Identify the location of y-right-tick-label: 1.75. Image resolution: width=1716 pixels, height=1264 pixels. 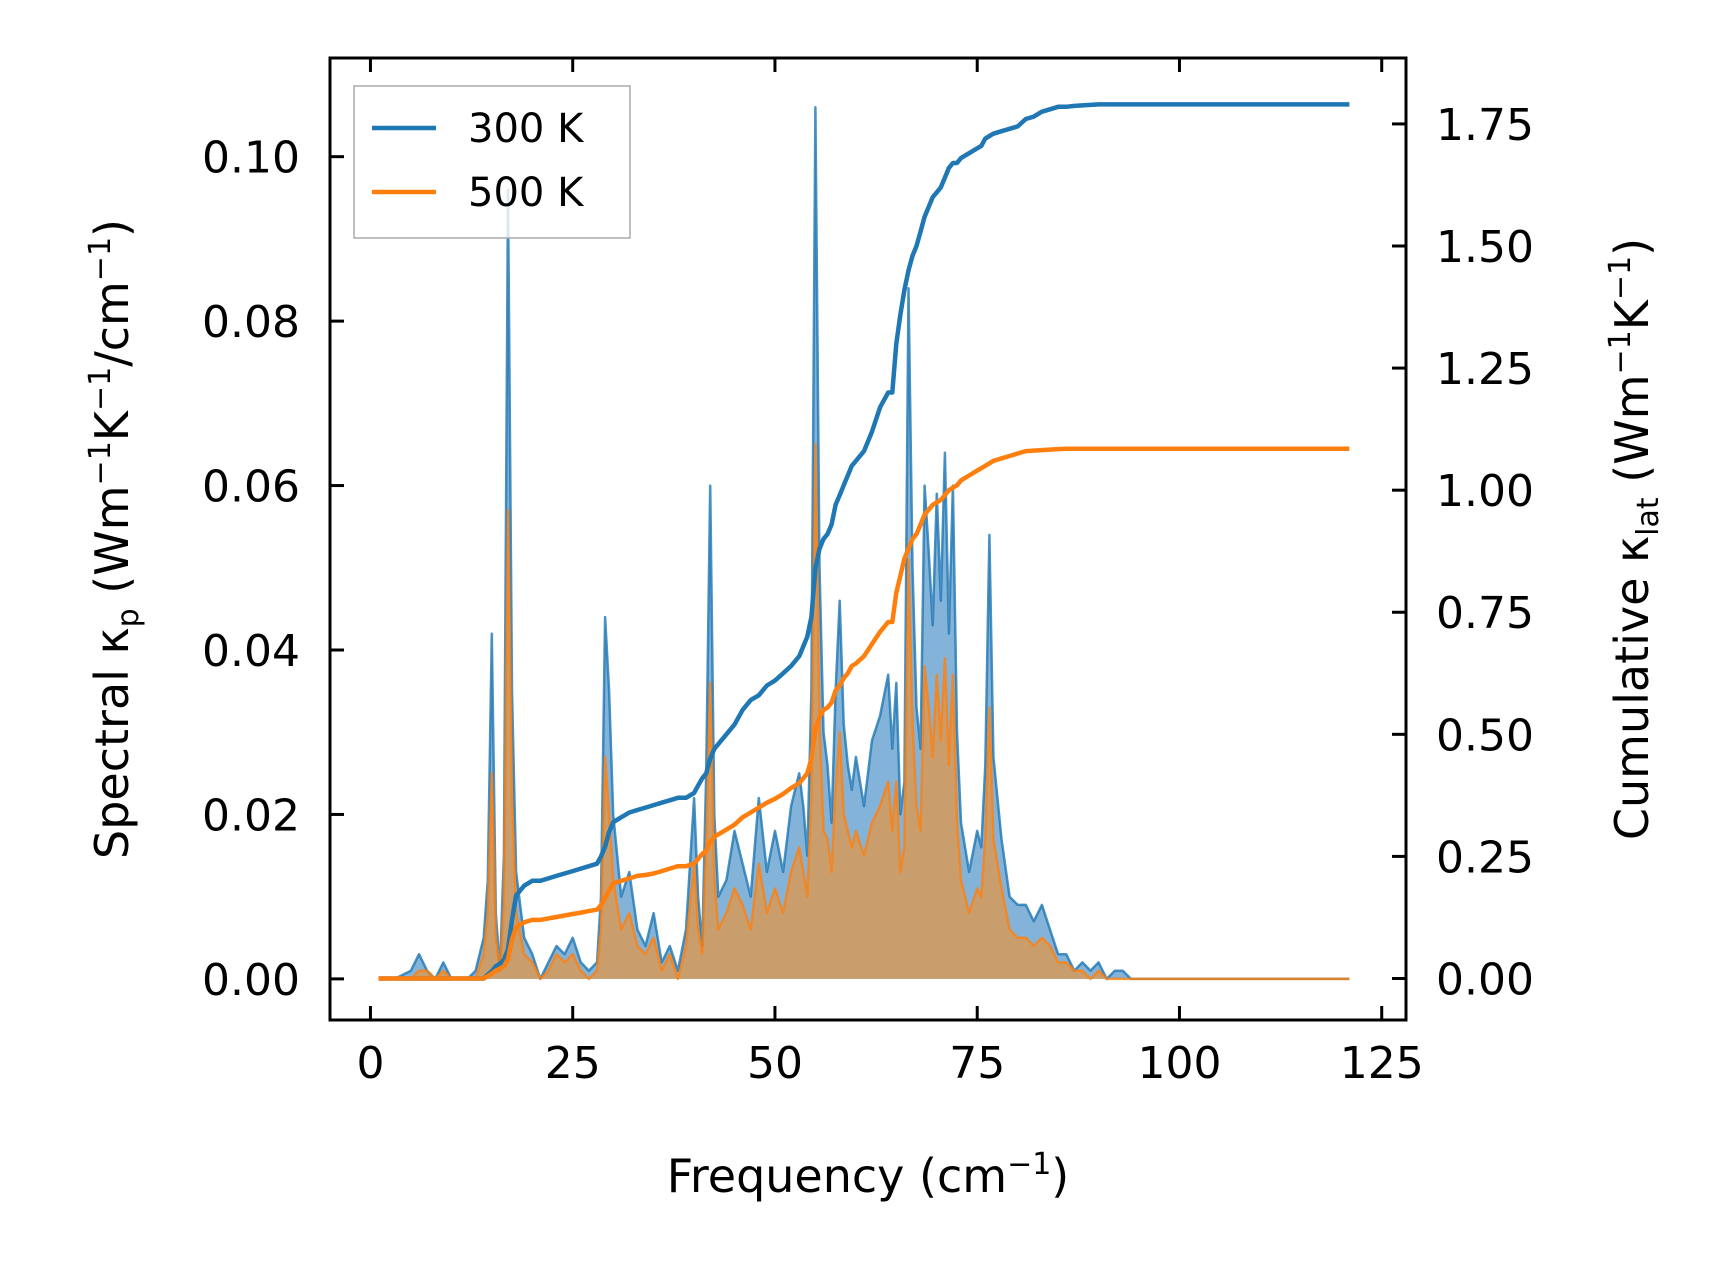
(1485, 125).